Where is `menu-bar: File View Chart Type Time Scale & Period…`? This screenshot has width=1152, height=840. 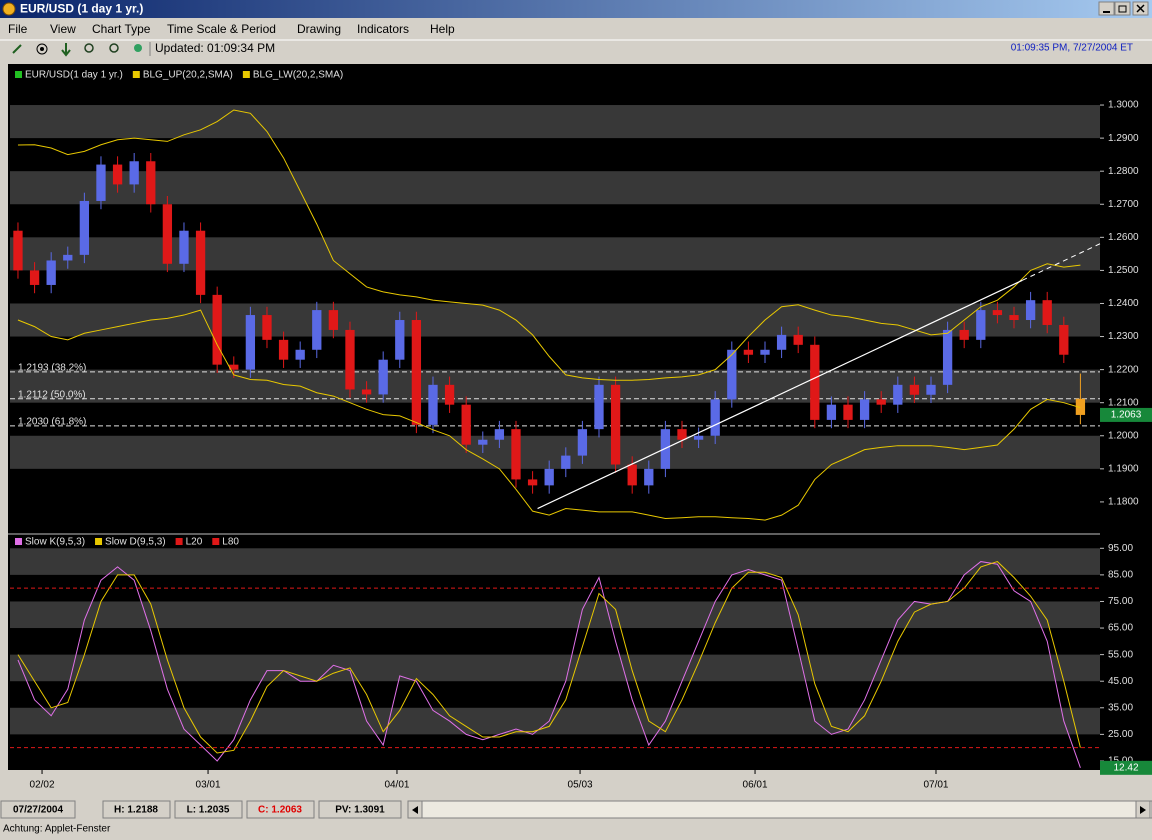
menu-bar: File View Chart Type Time Scale & Period… is located at coordinates (231, 29).